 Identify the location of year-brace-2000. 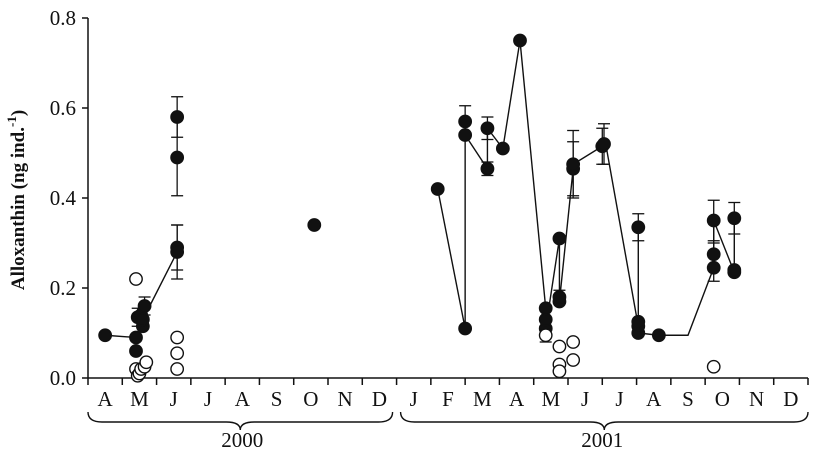
(240, 421).